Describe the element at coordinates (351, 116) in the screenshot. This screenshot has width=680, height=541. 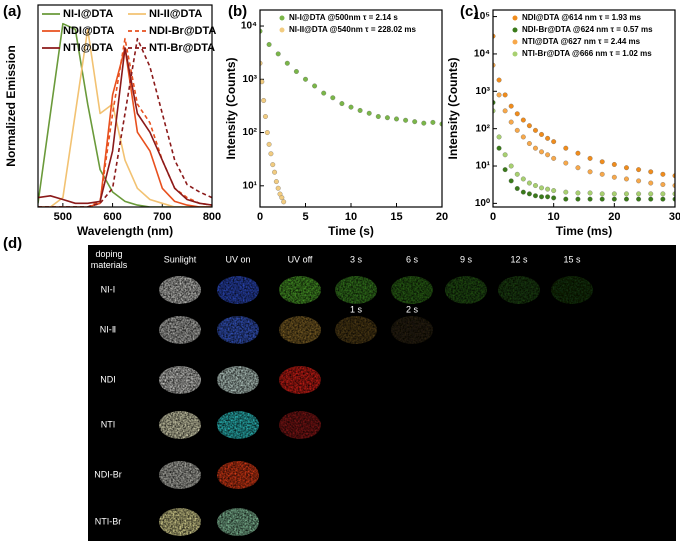
I see `plot-area` at that location.